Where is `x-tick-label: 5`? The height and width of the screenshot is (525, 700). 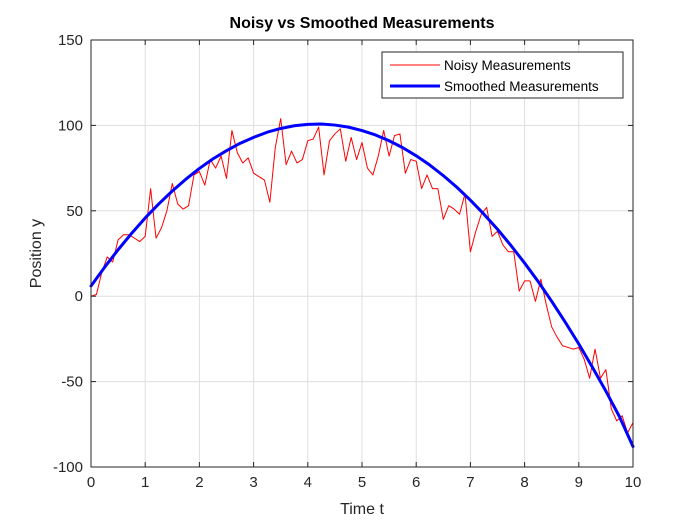
x-tick-label: 5 is located at coordinates (362, 482).